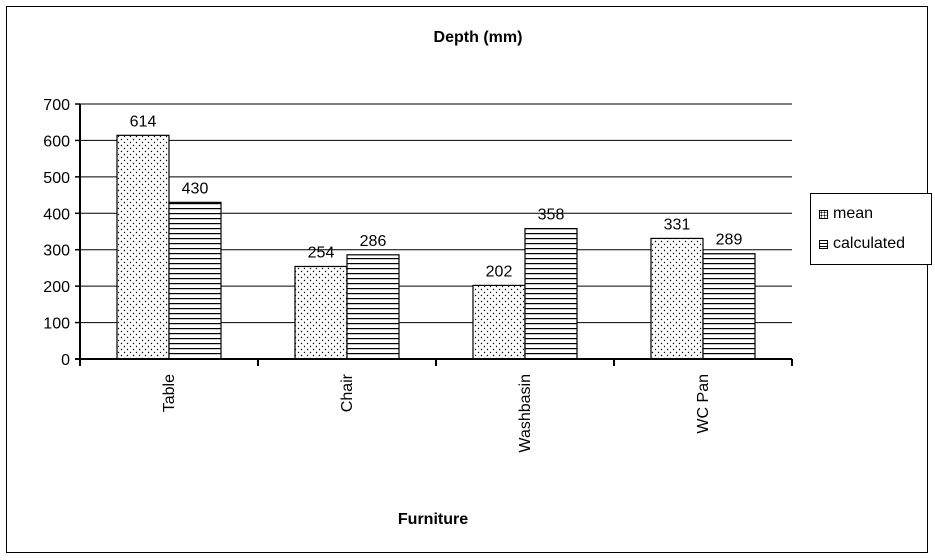 This screenshot has width=935, height=560. What do you see at coordinates (56, 287) in the screenshot?
I see `y-tick-label-200: 200` at bounding box center [56, 287].